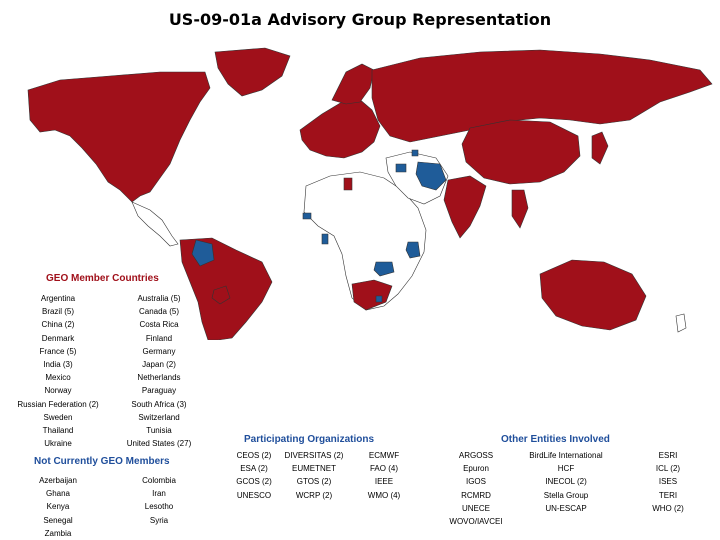 This screenshot has width=720, height=540. Describe the element at coordinates (476, 495) in the screenshot. I see `other-entity-cell: RCMRD` at that location.